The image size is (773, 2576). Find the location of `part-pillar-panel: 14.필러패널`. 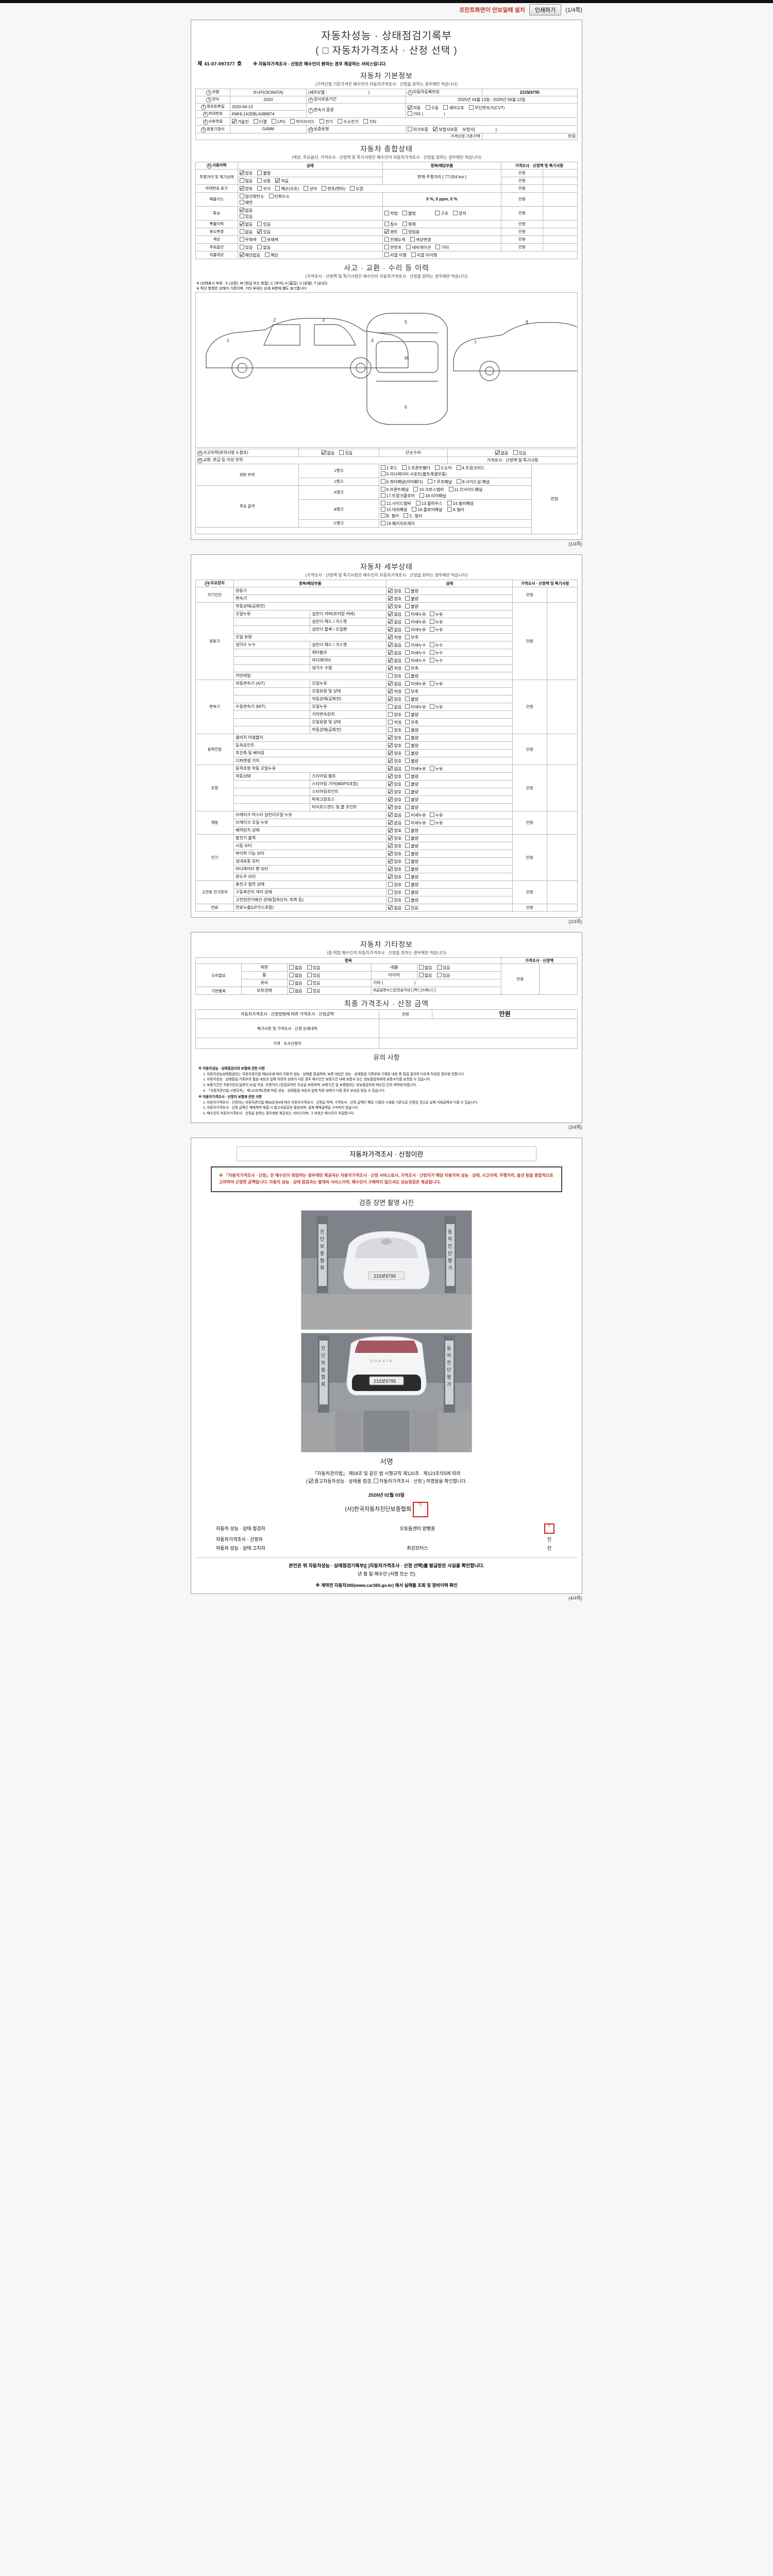

part-pillar-panel: 14.필러패널 is located at coordinates (460, 503).